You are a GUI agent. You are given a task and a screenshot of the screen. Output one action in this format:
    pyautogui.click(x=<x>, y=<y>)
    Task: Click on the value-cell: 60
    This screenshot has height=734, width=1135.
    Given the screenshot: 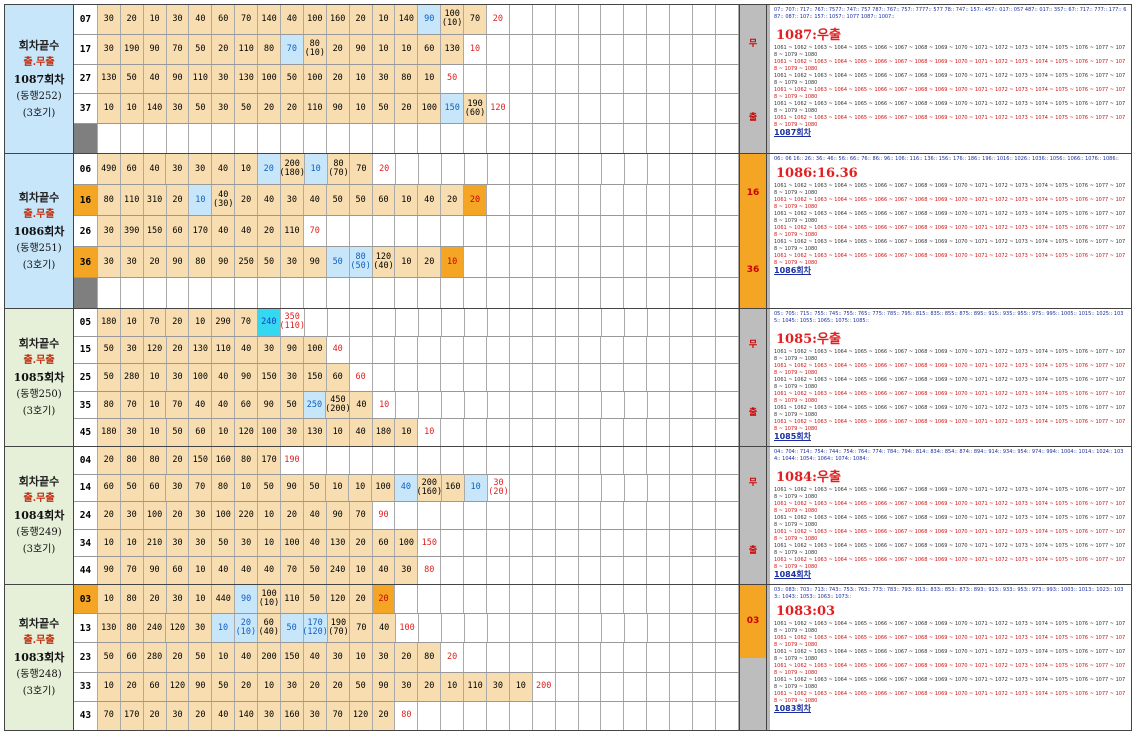 What is the action you would take?
    pyautogui.click(x=132, y=657)
    